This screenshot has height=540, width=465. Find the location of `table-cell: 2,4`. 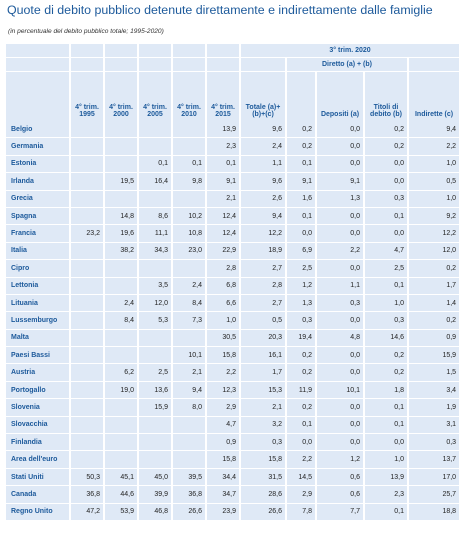

table-cell: 2,4 is located at coordinates (188, 286).